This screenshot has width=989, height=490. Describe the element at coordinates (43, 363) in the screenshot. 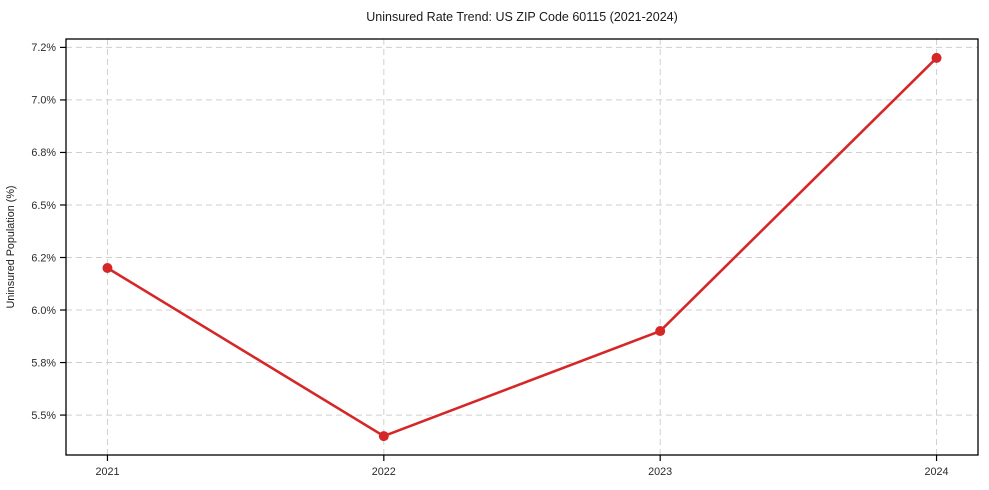

I see `y-tick-label: 5.8%` at that location.